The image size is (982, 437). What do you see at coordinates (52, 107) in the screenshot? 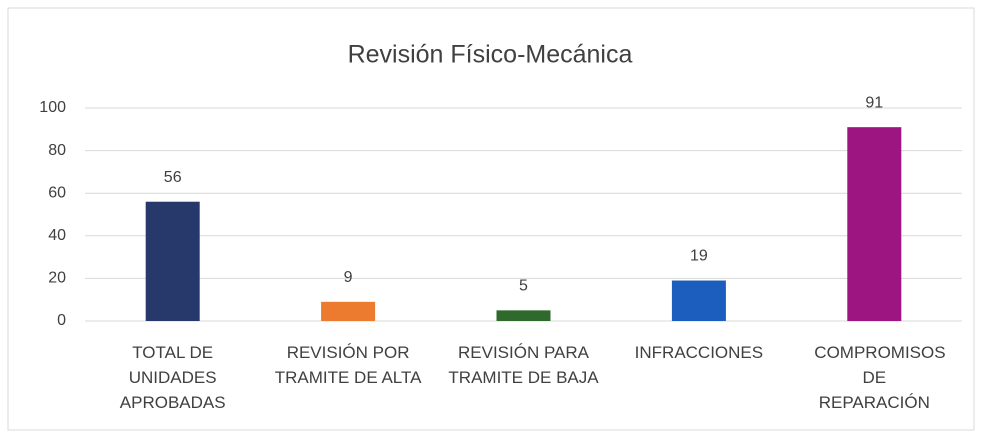
I see `y-tick-label: 100` at bounding box center [52, 107].